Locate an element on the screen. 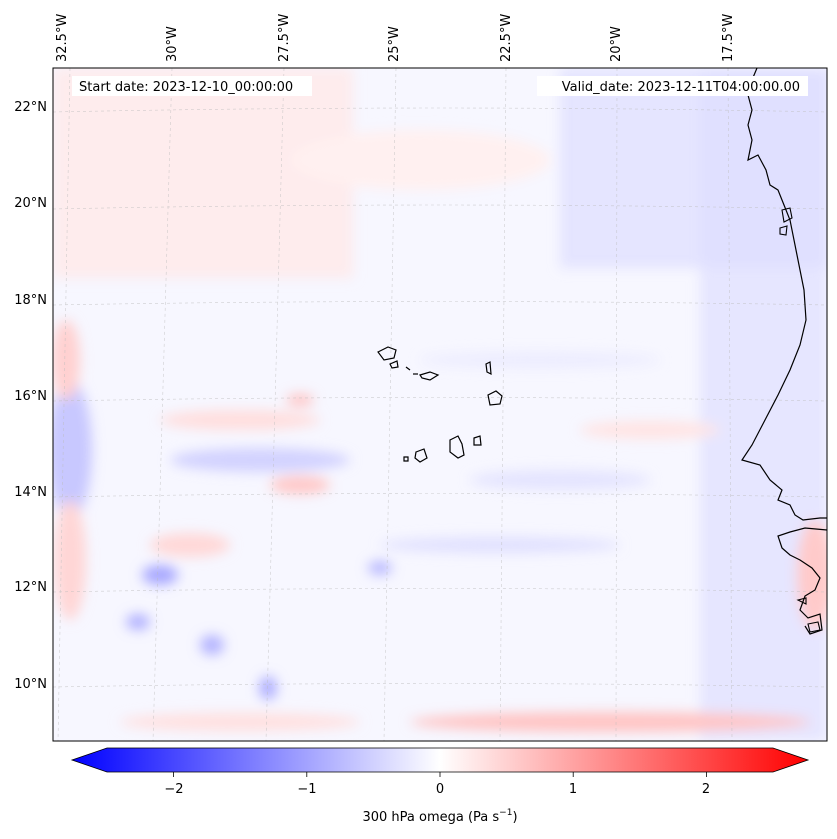 Image resolution: width=837 pixels, height=839 pixels. lon-label: 30°W is located at coordinates (172, 44).